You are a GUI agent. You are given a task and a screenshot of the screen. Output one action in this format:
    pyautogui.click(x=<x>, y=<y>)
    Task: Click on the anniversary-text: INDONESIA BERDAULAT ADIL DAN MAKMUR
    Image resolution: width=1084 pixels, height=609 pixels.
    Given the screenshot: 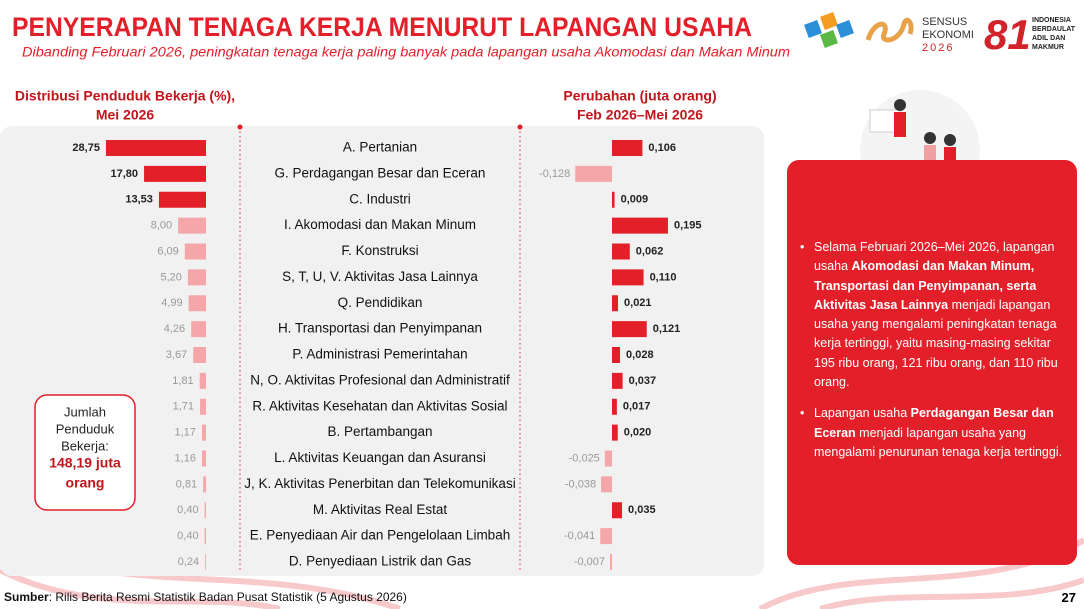 What is the action you would take?
    pyautogui.click(x=1054, y=34)
    